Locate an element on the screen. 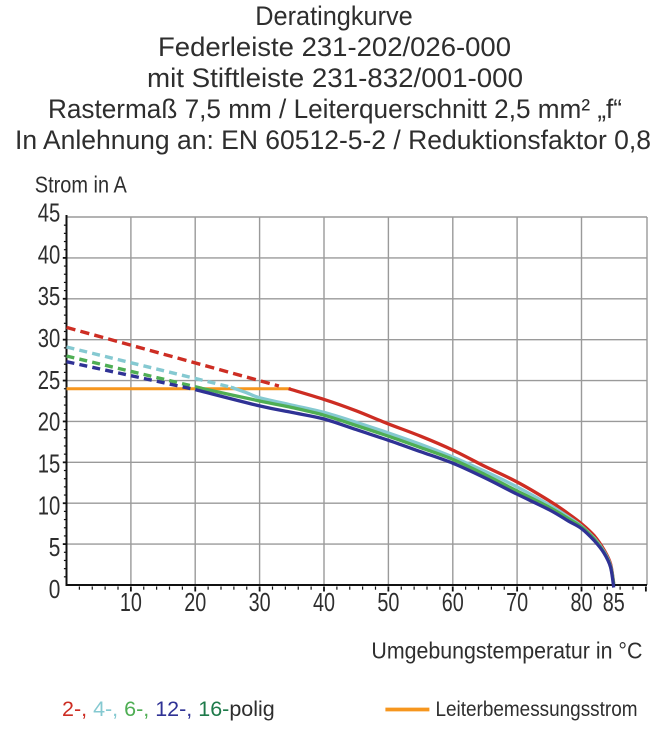  svg-text: Federleiste 231-202/026-000 is located at coordinates (334, 47).